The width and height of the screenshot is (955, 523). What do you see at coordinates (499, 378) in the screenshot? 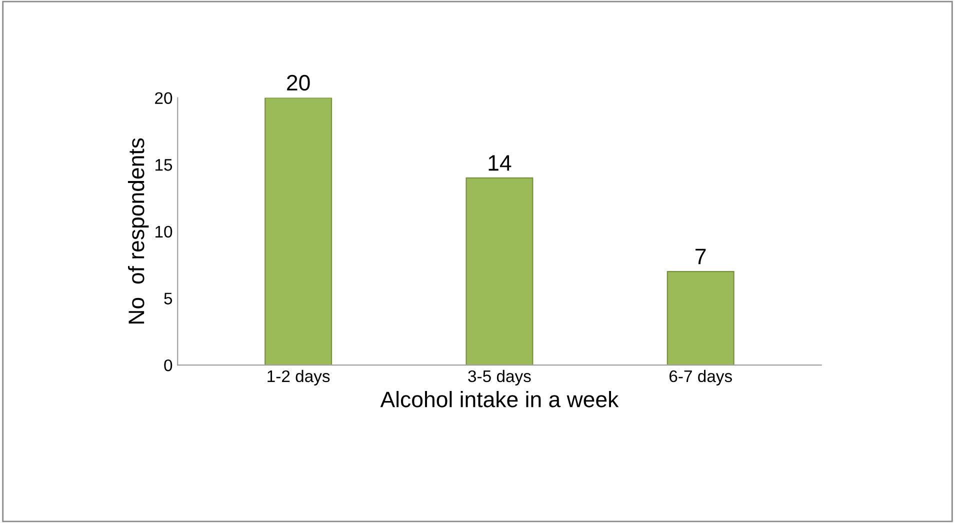
I see `x-tick-label: 3-5 days` at bounding box center [499, 378].